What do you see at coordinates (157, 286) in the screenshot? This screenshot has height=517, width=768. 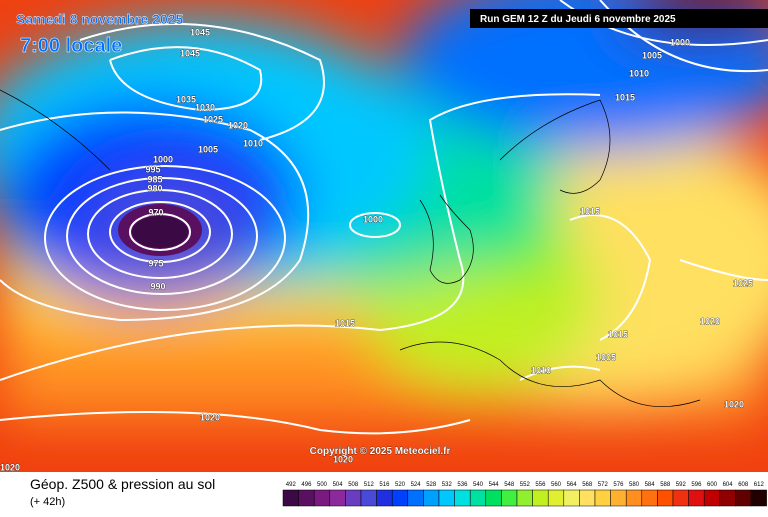 I see `isobar-label: 990` at bounding box center [157, 286].